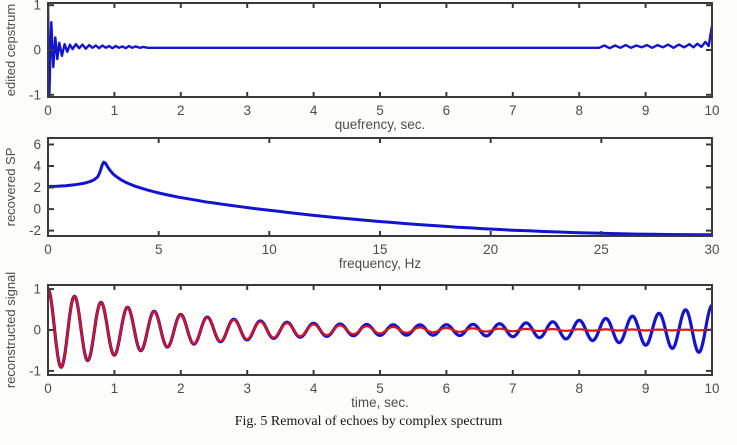  I want to click on x-tick-label: 30, so click(711, 249).